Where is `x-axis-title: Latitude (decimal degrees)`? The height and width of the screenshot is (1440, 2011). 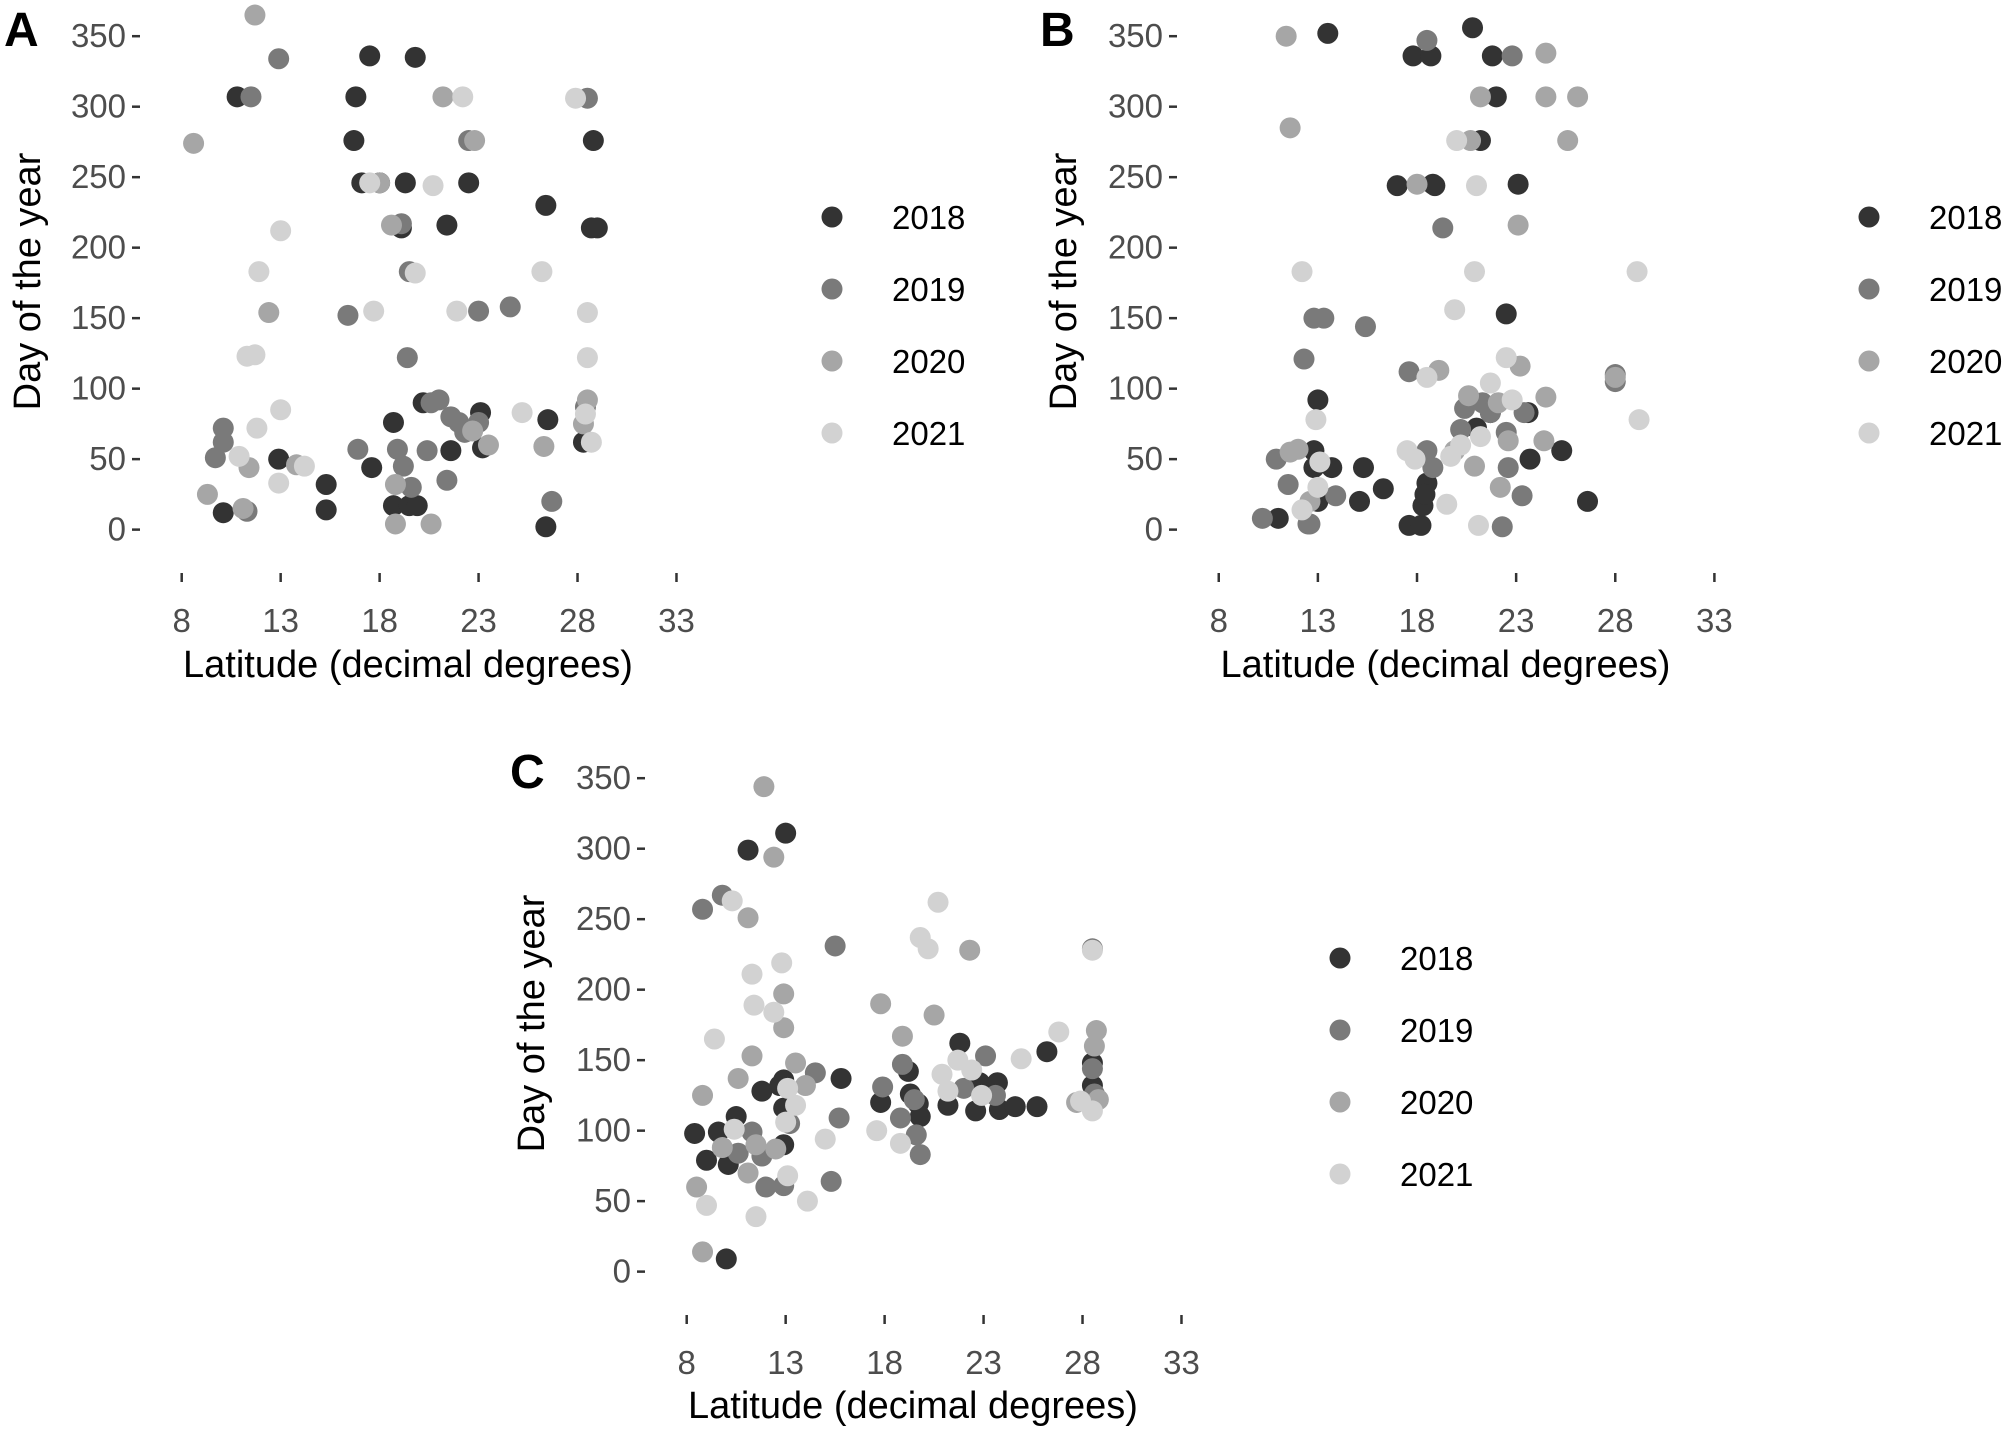 x-axis-title: Latitude (decimal degrees) is located at coordinates (1446, 665).